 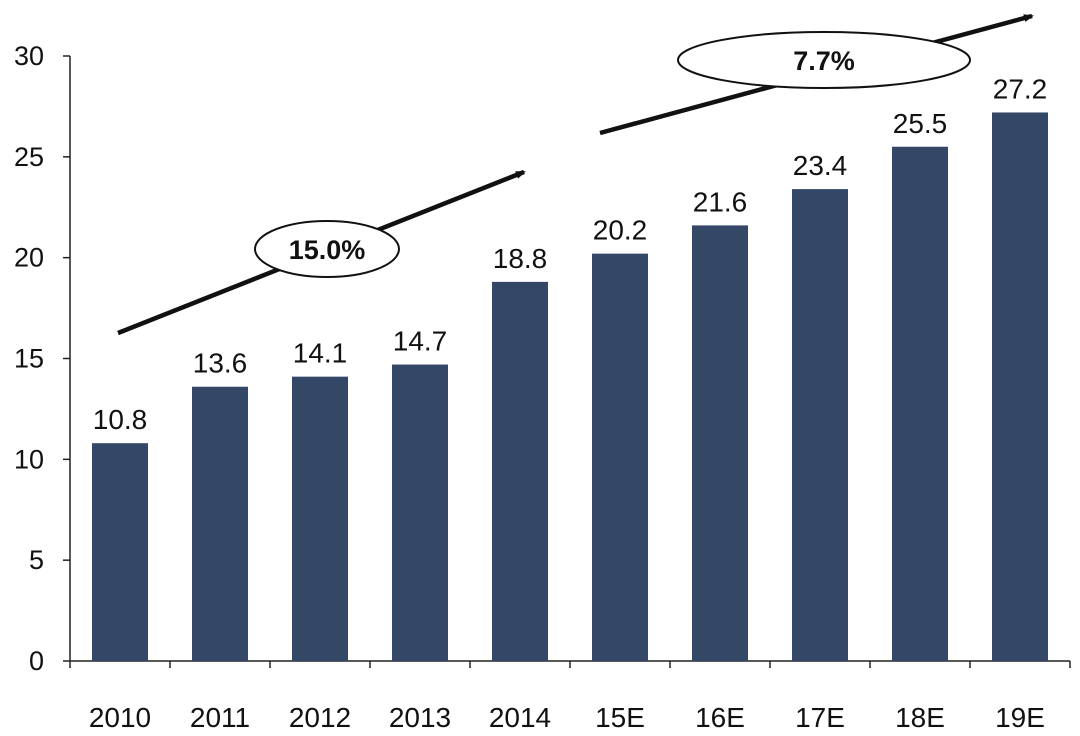 What do you see at coordinates (320, 717) in the screenshot?
I see `x-tick-label: 2012` at bounding box center [320, 717].